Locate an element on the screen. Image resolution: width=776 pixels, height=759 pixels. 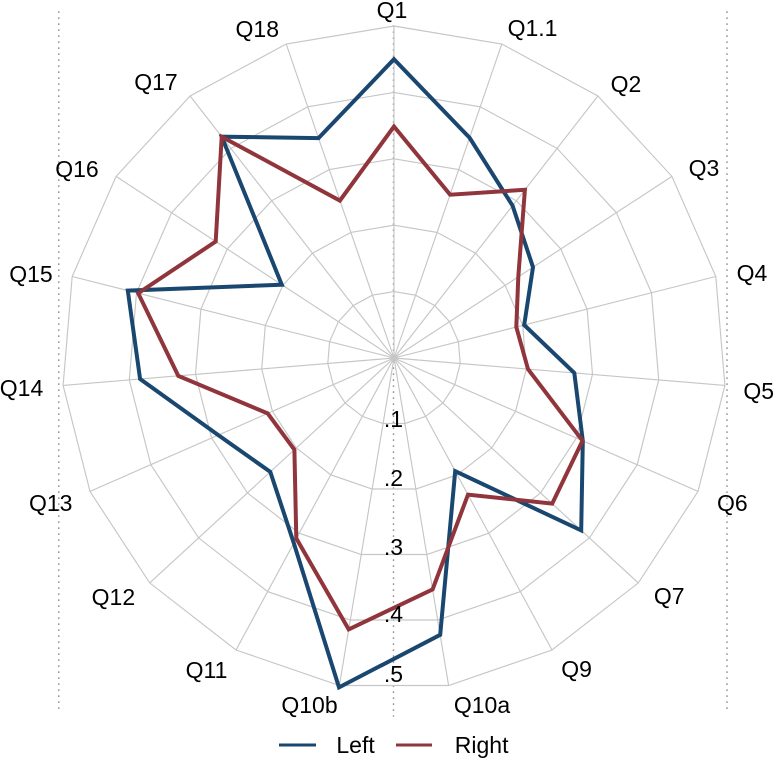
svg-text: .2 is located at coordinates (393, 478).